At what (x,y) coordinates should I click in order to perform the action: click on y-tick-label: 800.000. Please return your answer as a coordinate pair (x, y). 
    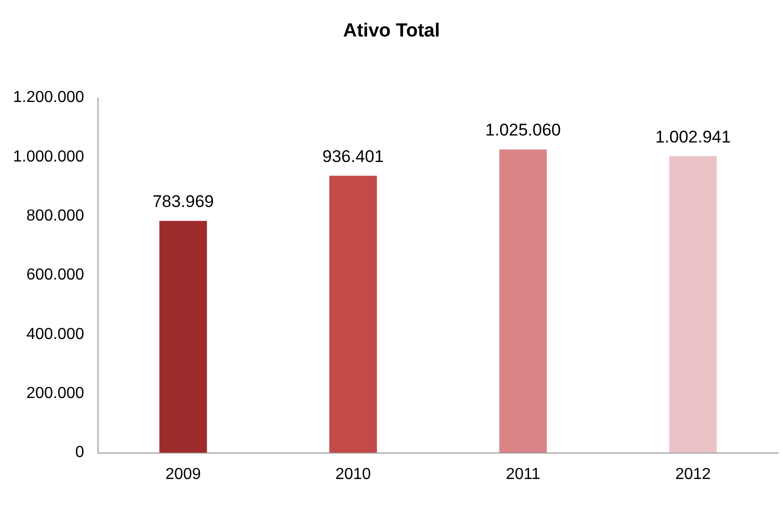
    Looking at the image, I should click on (55, 216).